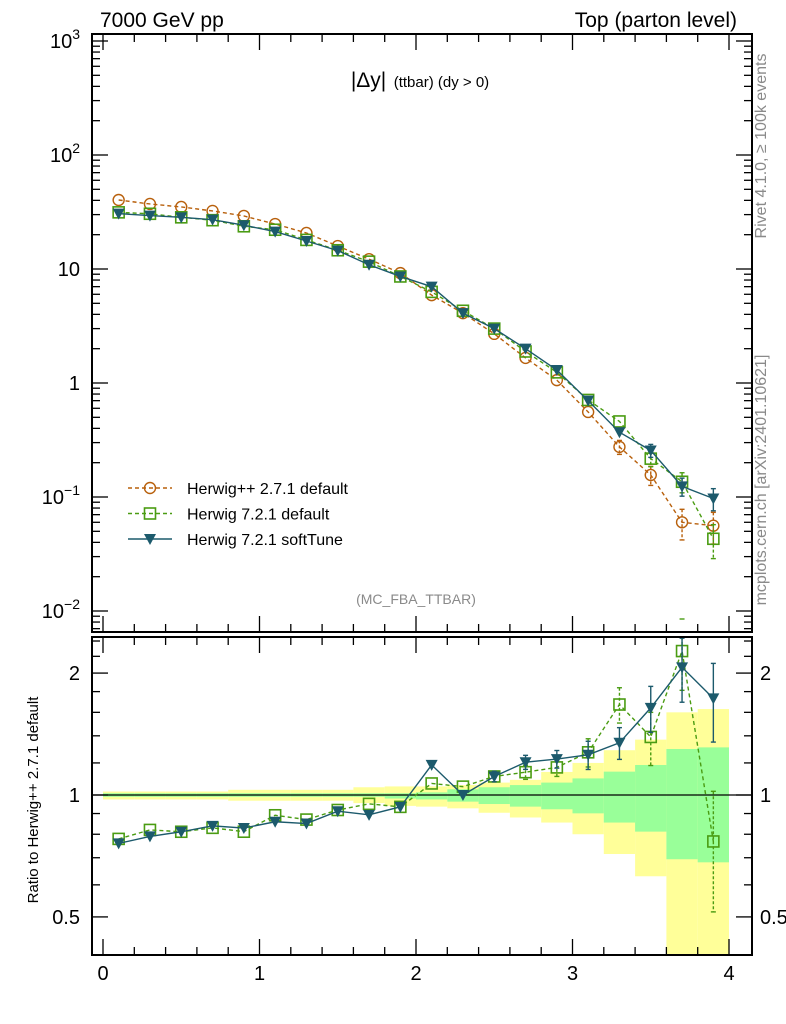 This screenshot has height=1024, width=786. I want to click on y-tick-label: 1, so click(74, 384).